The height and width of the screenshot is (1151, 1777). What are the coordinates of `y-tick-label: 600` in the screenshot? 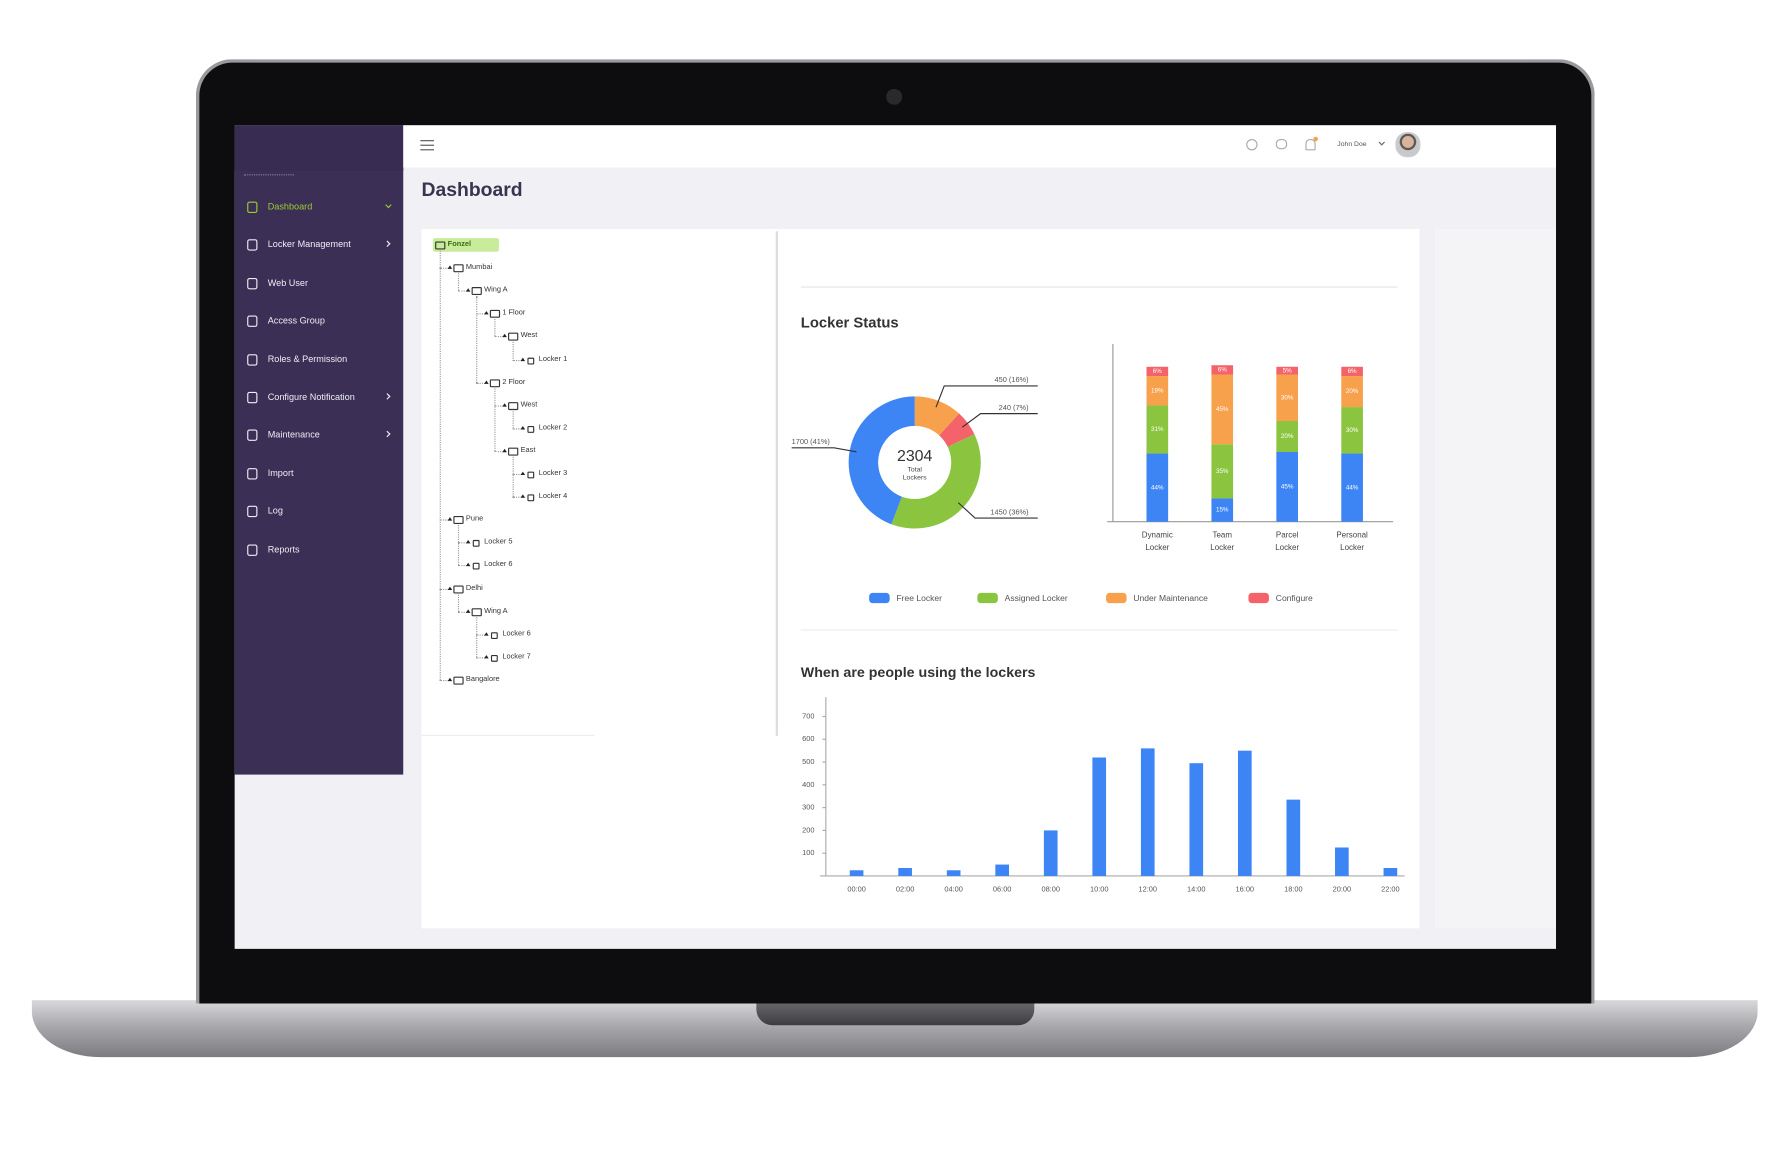 It's located at (808, 738).